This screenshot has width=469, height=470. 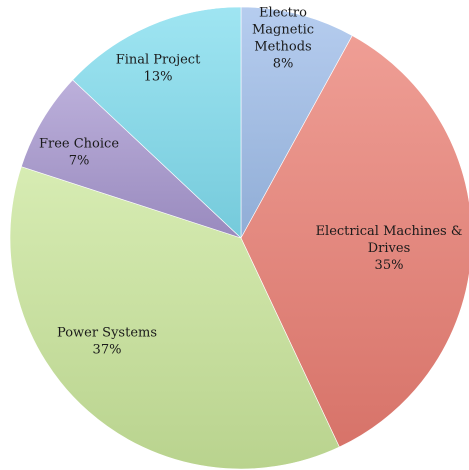 What do you see at coordinates (283, 64) in the screenshot?
I see `slice-value-label: 8%` at bounding box center [283, 64].